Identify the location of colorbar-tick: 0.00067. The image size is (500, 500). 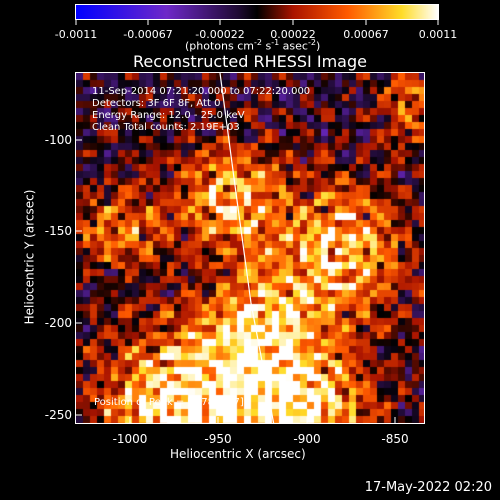
(366, 34).